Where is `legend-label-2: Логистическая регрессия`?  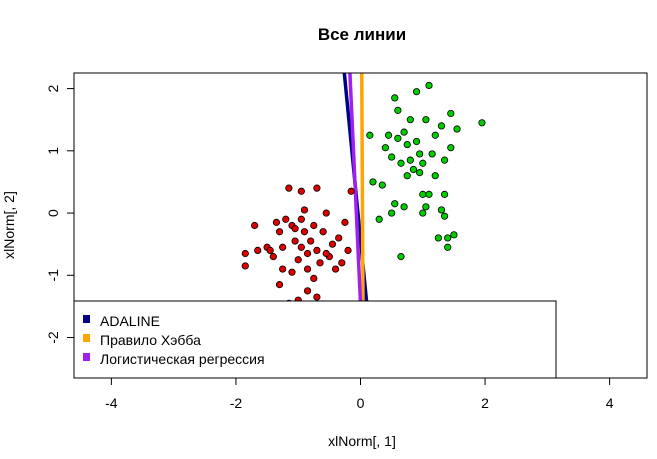
legend-label-2: Логистическая регрессия is located at coordinates (182, 359).